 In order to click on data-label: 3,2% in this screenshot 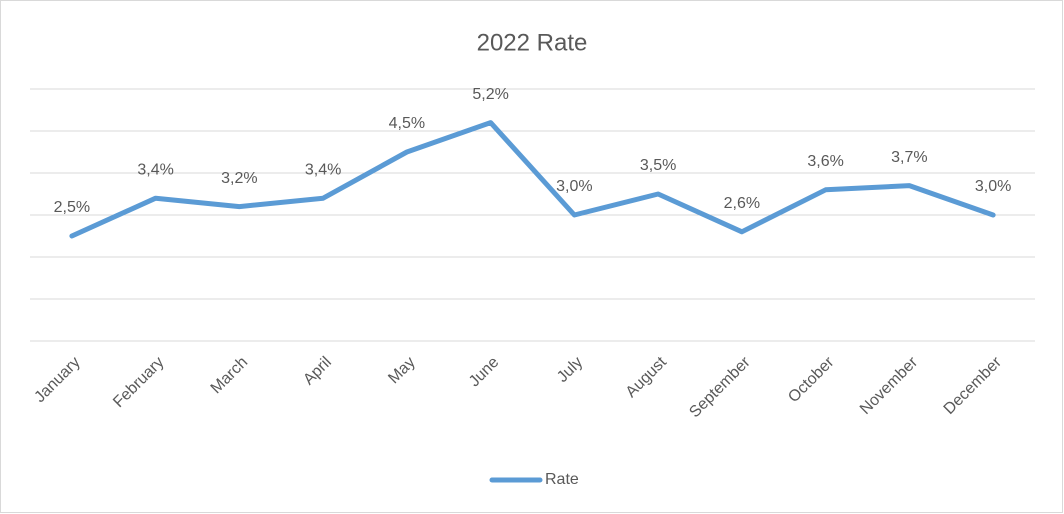, I will do `click(239, 178)`.